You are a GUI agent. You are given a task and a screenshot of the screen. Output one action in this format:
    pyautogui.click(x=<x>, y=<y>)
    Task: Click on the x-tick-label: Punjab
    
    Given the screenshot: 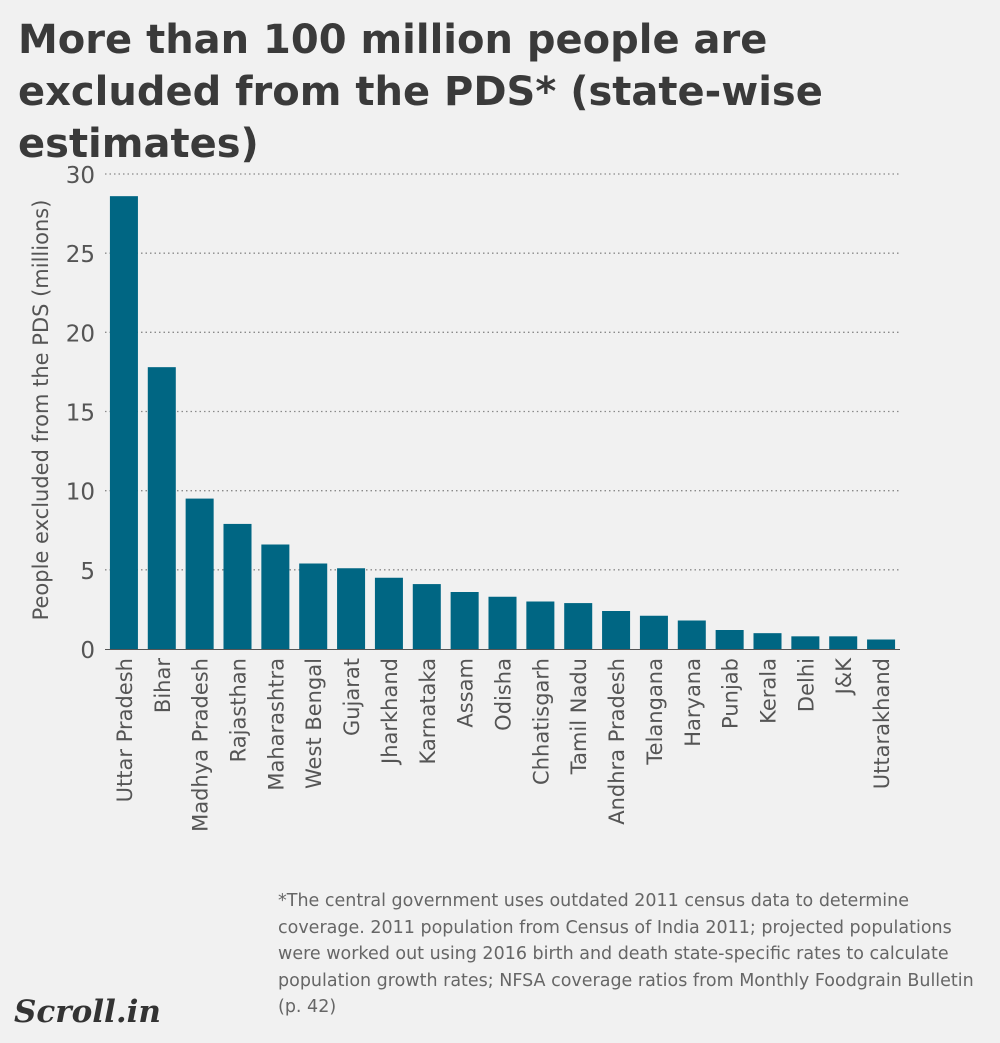 What is the action you would take?
    pyautogui.click(x=731, y=693)
    